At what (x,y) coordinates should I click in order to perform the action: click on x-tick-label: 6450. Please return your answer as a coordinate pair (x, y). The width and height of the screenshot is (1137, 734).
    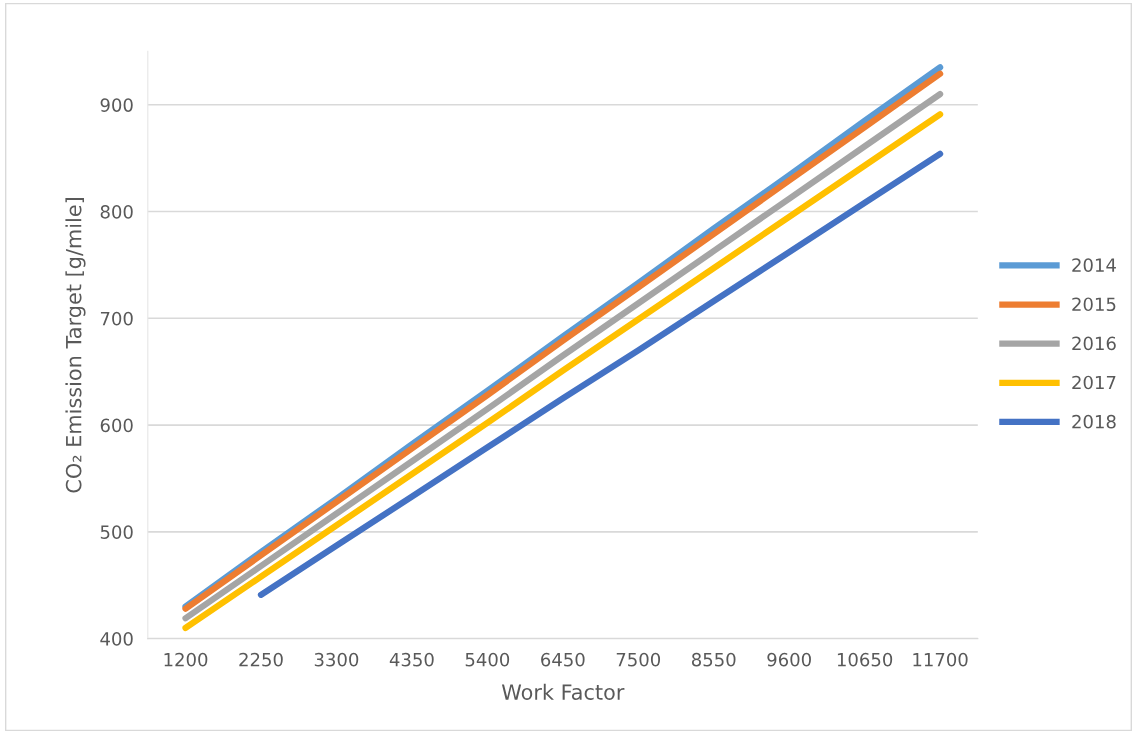
    Looking at the image, I should click on (563, 659).